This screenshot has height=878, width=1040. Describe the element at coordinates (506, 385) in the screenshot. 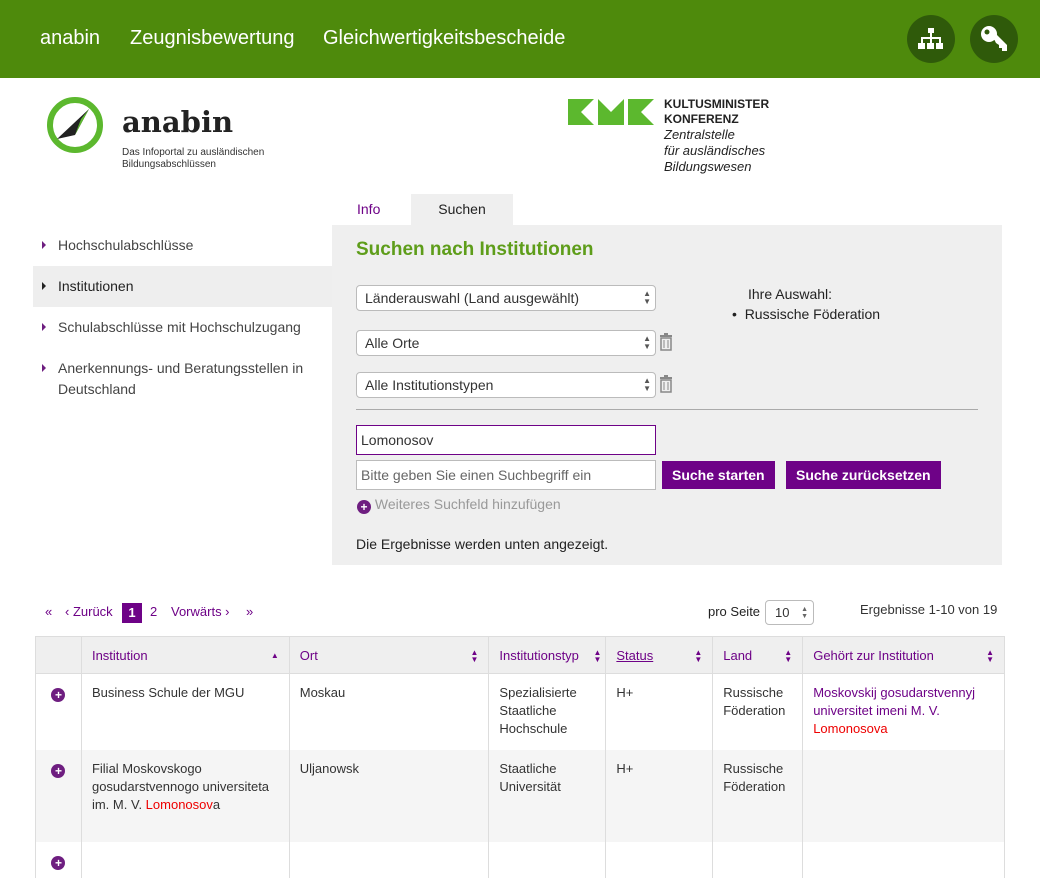

I see `institution-type-select: Alle Institutionstypen ▲ ▼` at that location.